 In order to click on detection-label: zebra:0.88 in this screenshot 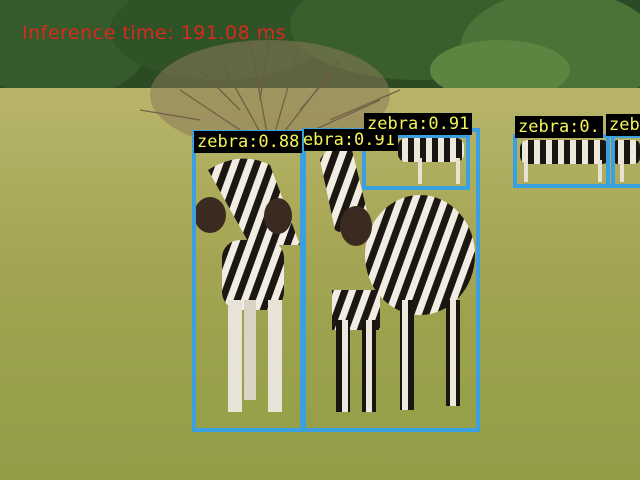, I will do `click(248, 142)`.